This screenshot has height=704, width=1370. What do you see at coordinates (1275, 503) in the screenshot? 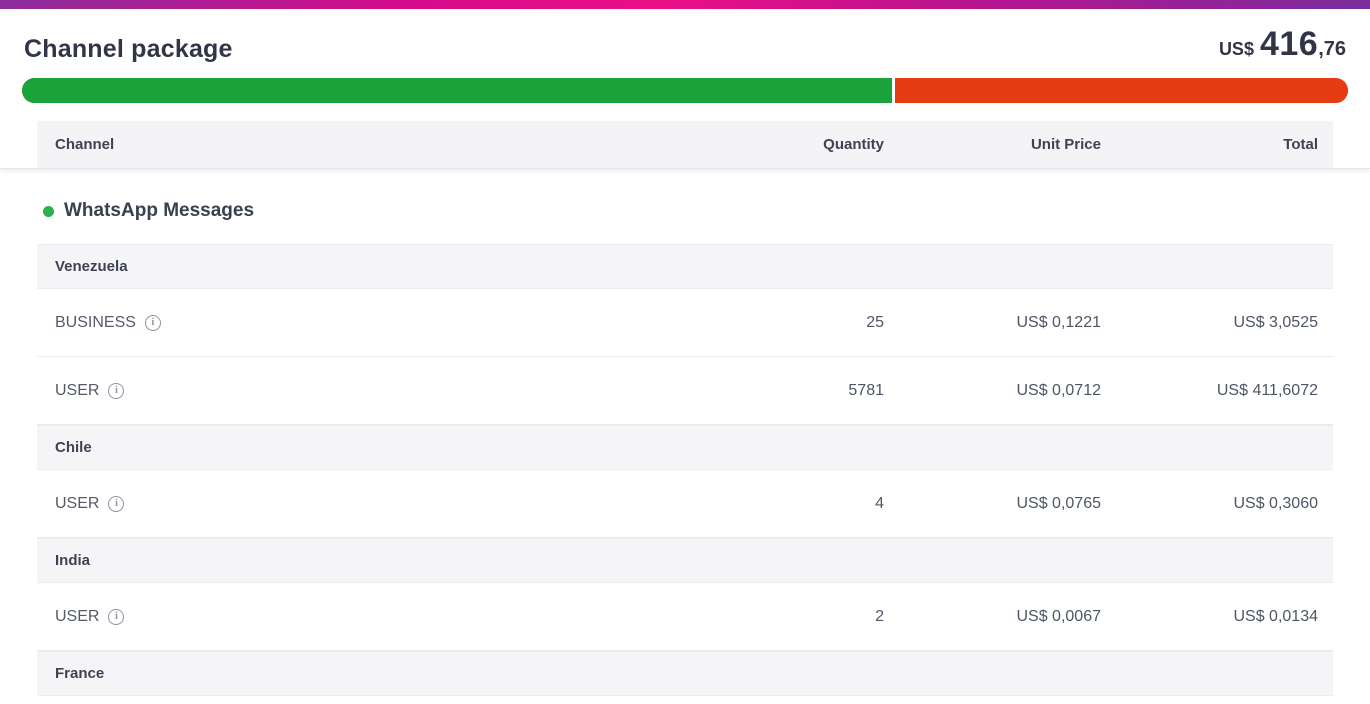
I see `row-total: US$ 0,3060` at bounding box center [1275, 503].